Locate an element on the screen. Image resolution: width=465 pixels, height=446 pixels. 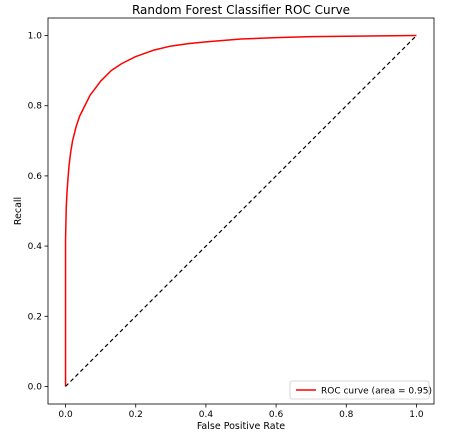
x-tick-label: 0.8 is located at coordinates (346, 415).